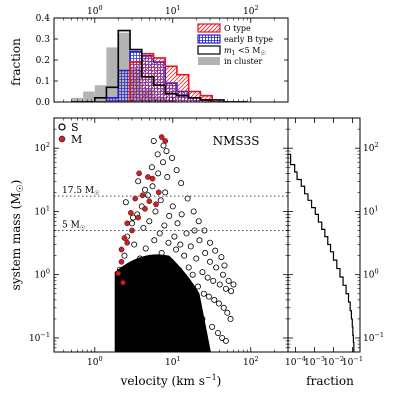  I want to click on hist-step-outline, so click(159, 65).